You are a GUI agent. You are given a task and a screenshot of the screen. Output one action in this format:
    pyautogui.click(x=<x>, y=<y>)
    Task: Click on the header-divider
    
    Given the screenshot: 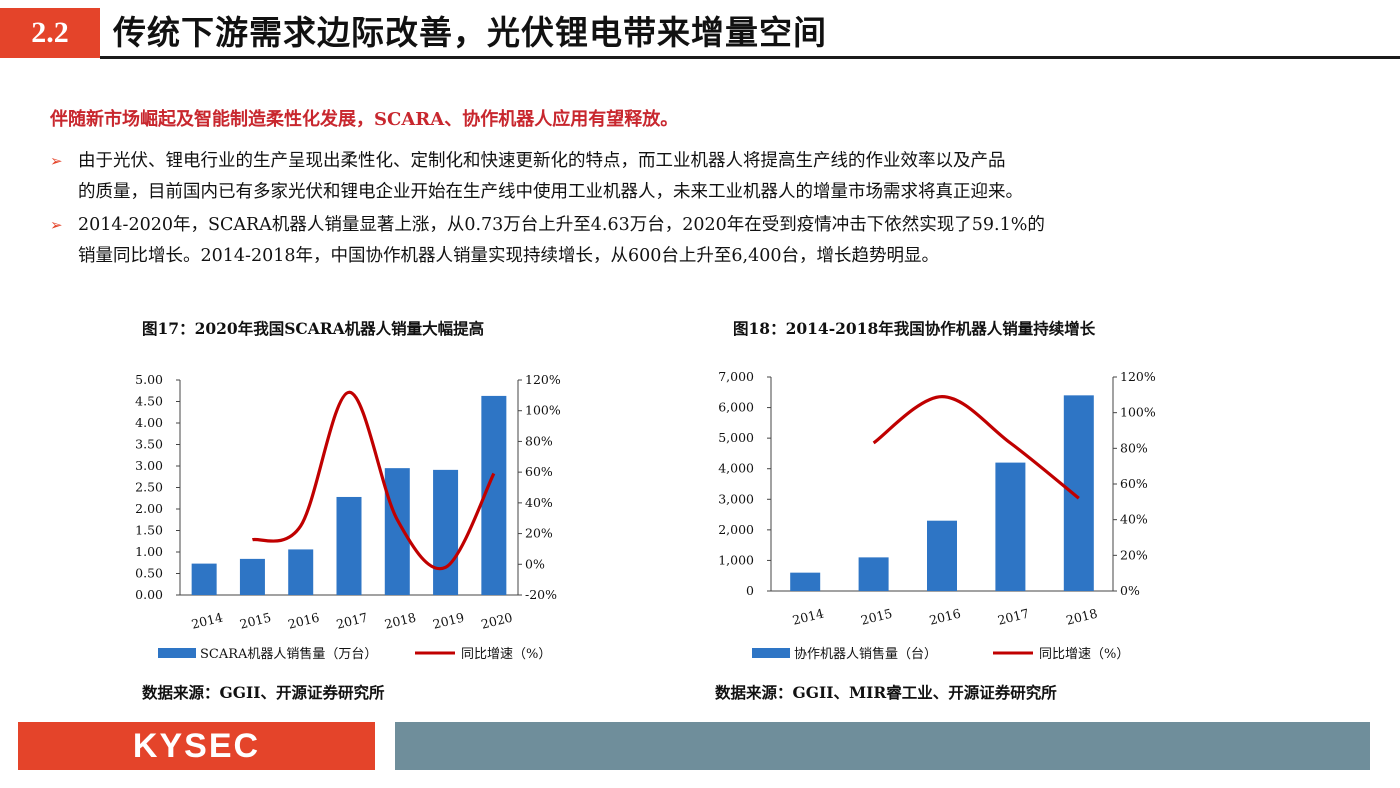 What is the action you would take?
    pyautogui.click(x=750, y=57)
    